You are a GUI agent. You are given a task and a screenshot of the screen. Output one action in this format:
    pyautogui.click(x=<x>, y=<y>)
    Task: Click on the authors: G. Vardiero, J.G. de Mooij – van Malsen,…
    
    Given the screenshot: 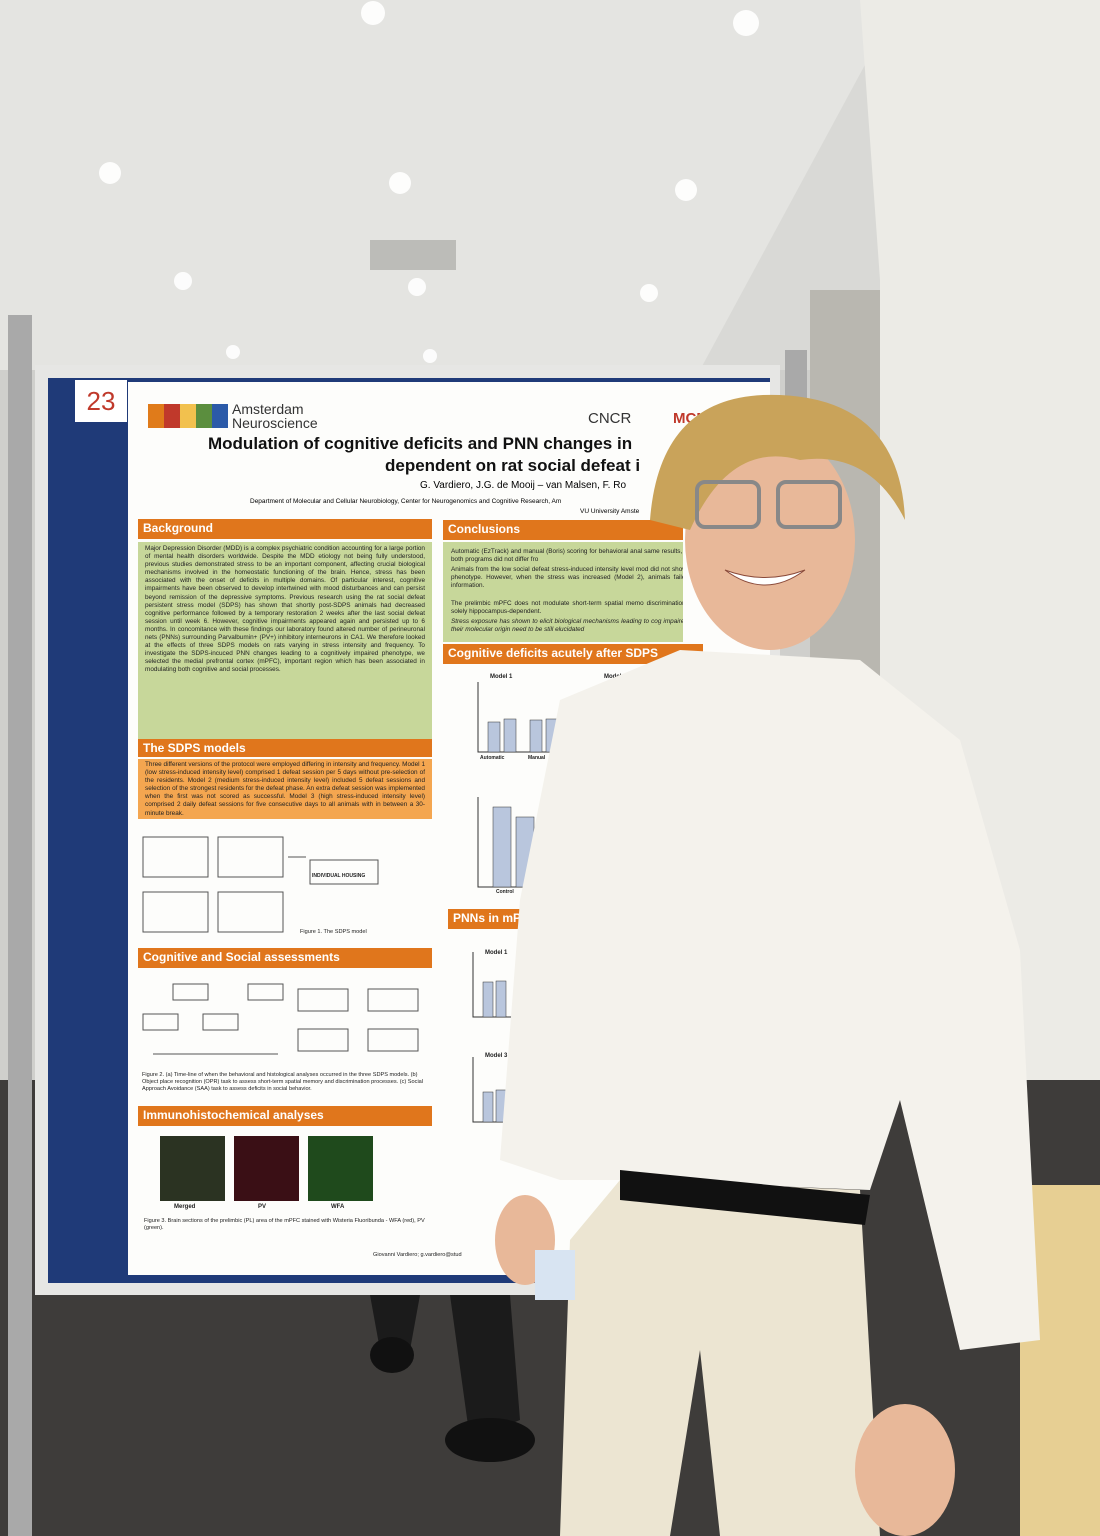 What is the action you would take?
    pyautogui.click(x=523, y=485)
    